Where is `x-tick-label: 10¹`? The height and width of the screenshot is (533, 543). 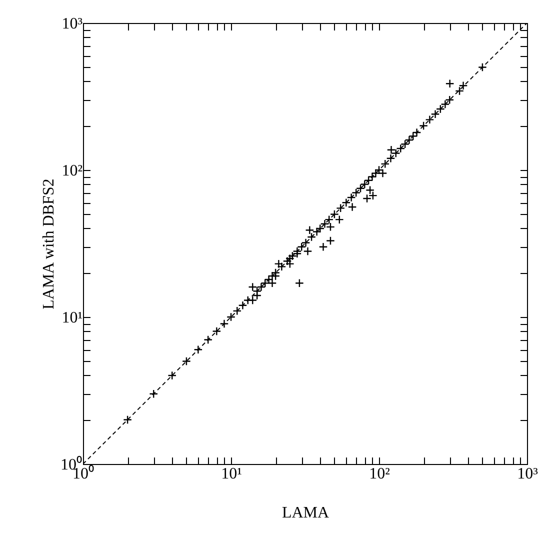 x-tick-label: 10¹ is located at coordinates (231, 474).